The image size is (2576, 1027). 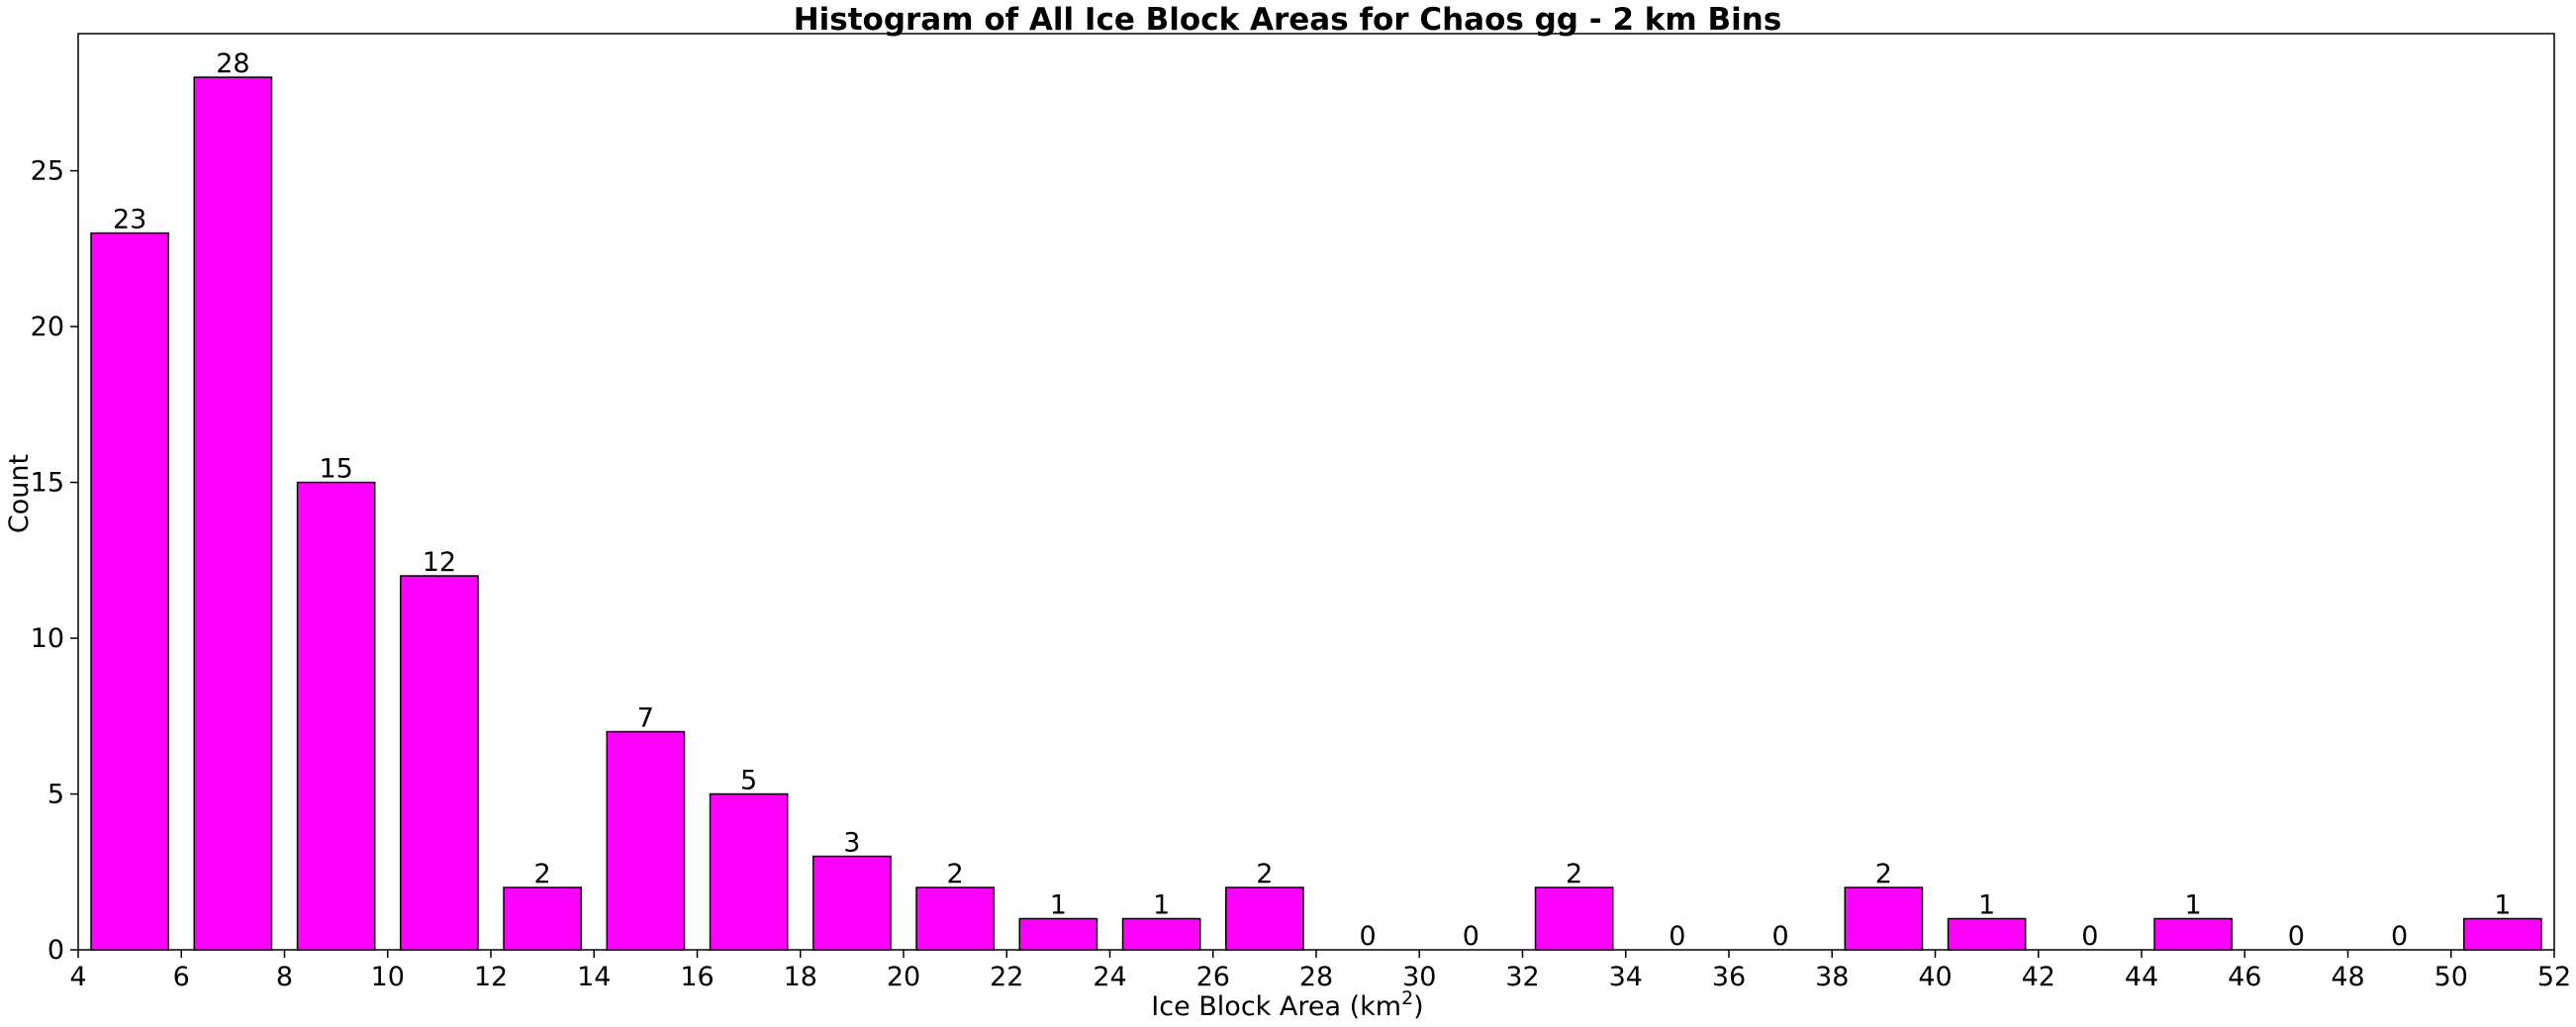 I want to click on bar-value-label-11: 2, so click(x=1264, y=874).